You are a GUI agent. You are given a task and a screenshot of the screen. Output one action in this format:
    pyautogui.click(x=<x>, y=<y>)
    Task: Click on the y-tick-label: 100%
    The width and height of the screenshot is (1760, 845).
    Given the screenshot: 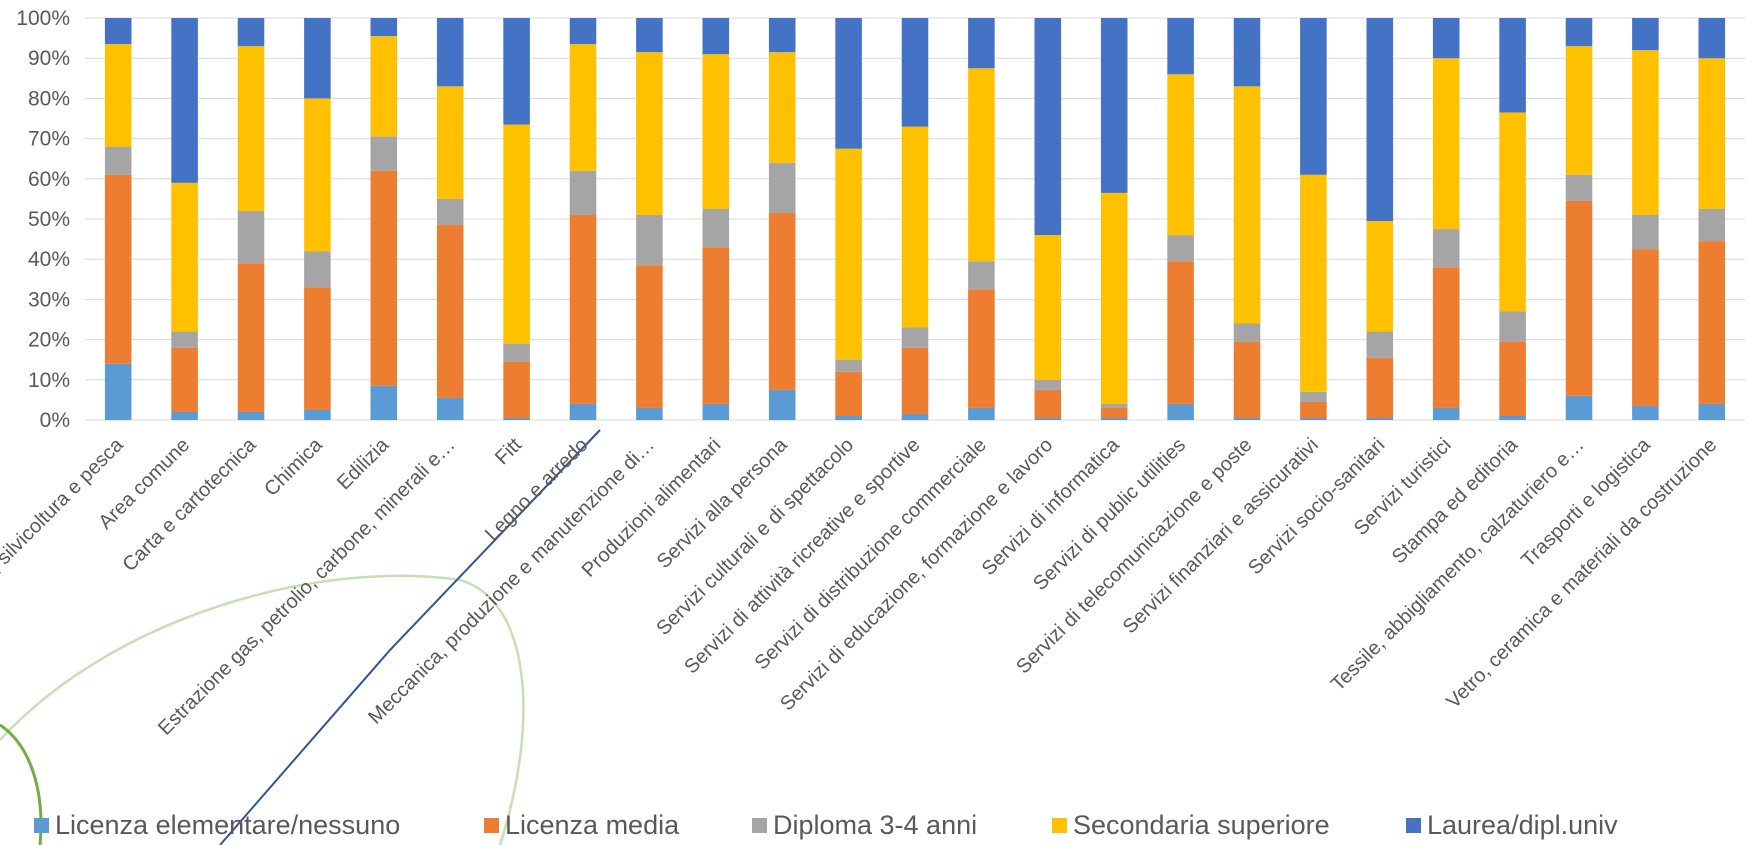 What is the action you would take?
    pyautogui.click(x=43, y=18)
    